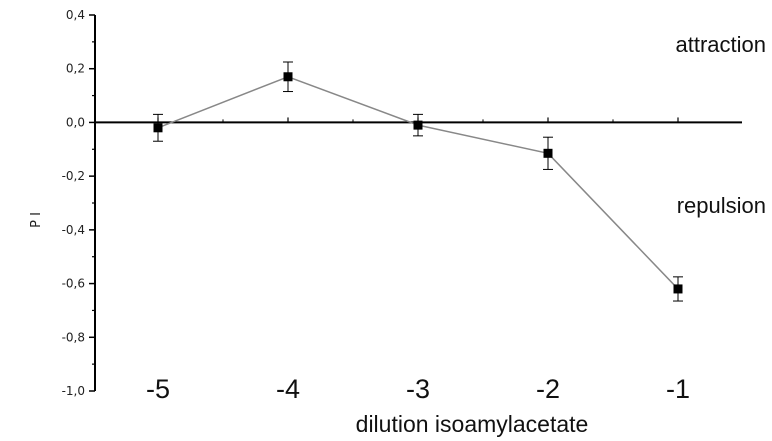  I want to click on annotation-repulsion: repulsion, so click(721, 205).